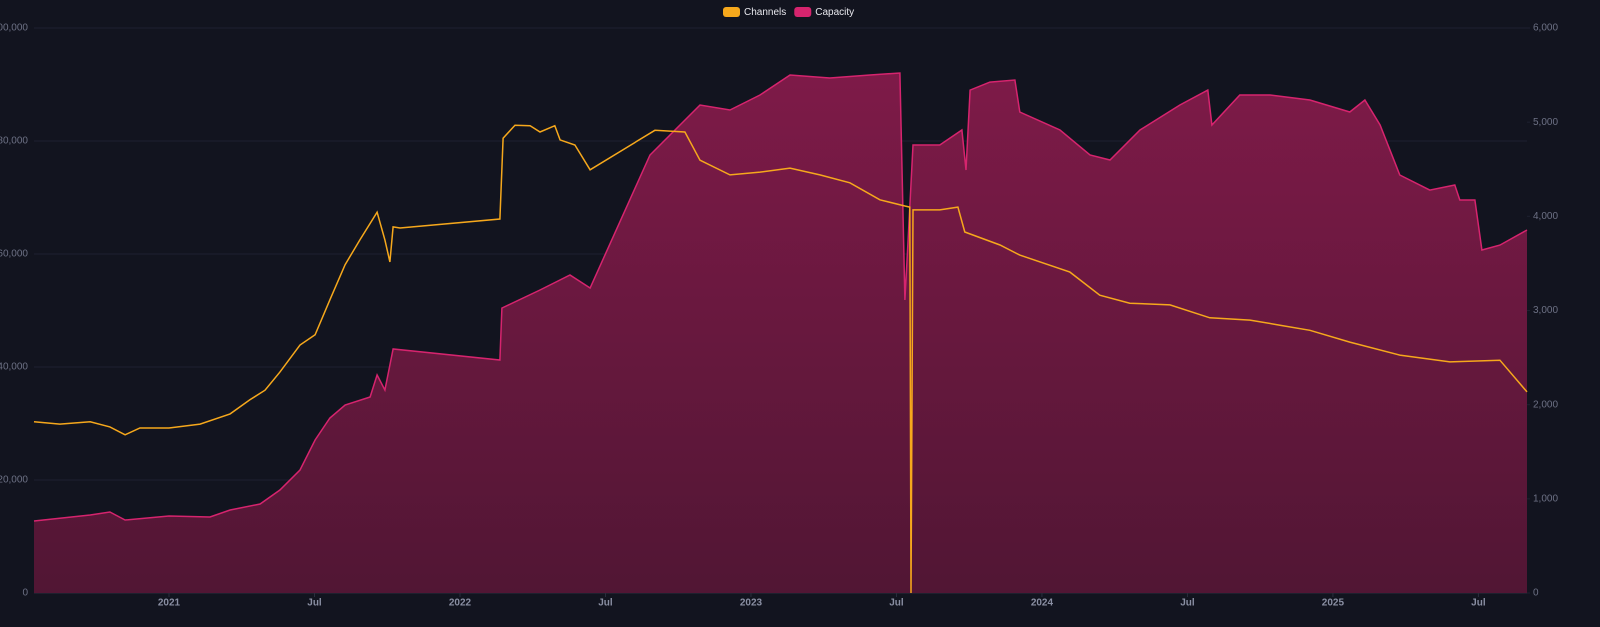 The width and height of the screenshot is (1600, 627). Describe the element at coordinates (834, 12) in the screenshot. I see `legend-label: Capacity` at that location.